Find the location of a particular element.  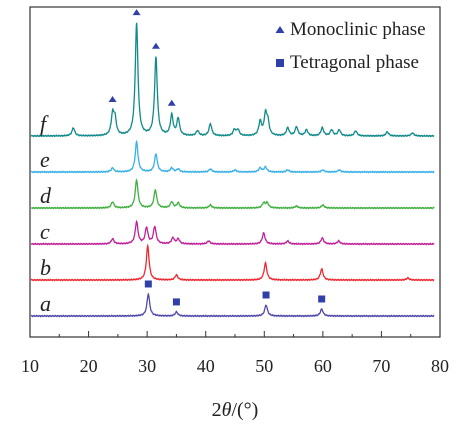

curve-label-e: e is located at coordinates (45, 159).